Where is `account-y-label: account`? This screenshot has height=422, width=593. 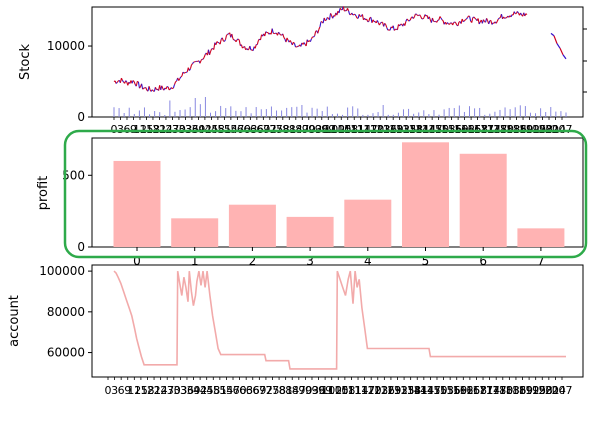
account-y-label: account is located at coordinates (14, 321).